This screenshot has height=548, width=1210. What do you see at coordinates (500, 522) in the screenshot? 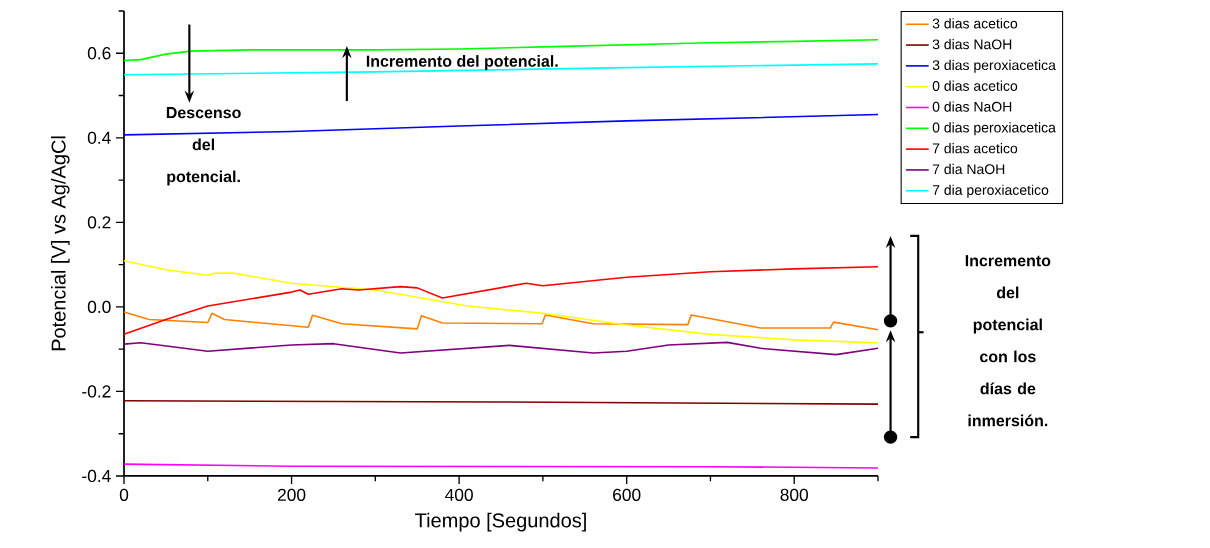
I see `x-axis-title: Tiempo [Segundos]` at bounding box center [500, 522].